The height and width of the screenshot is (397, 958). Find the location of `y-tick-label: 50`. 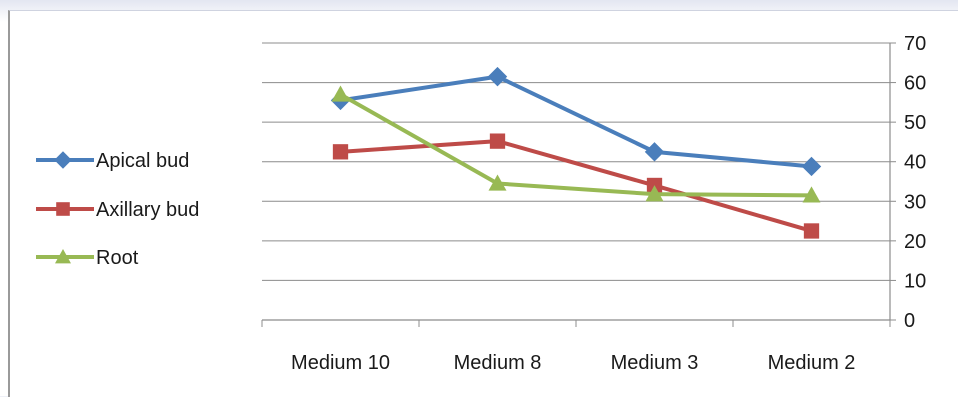

y-tick-label: 50 is located at coordinates (915, 123).